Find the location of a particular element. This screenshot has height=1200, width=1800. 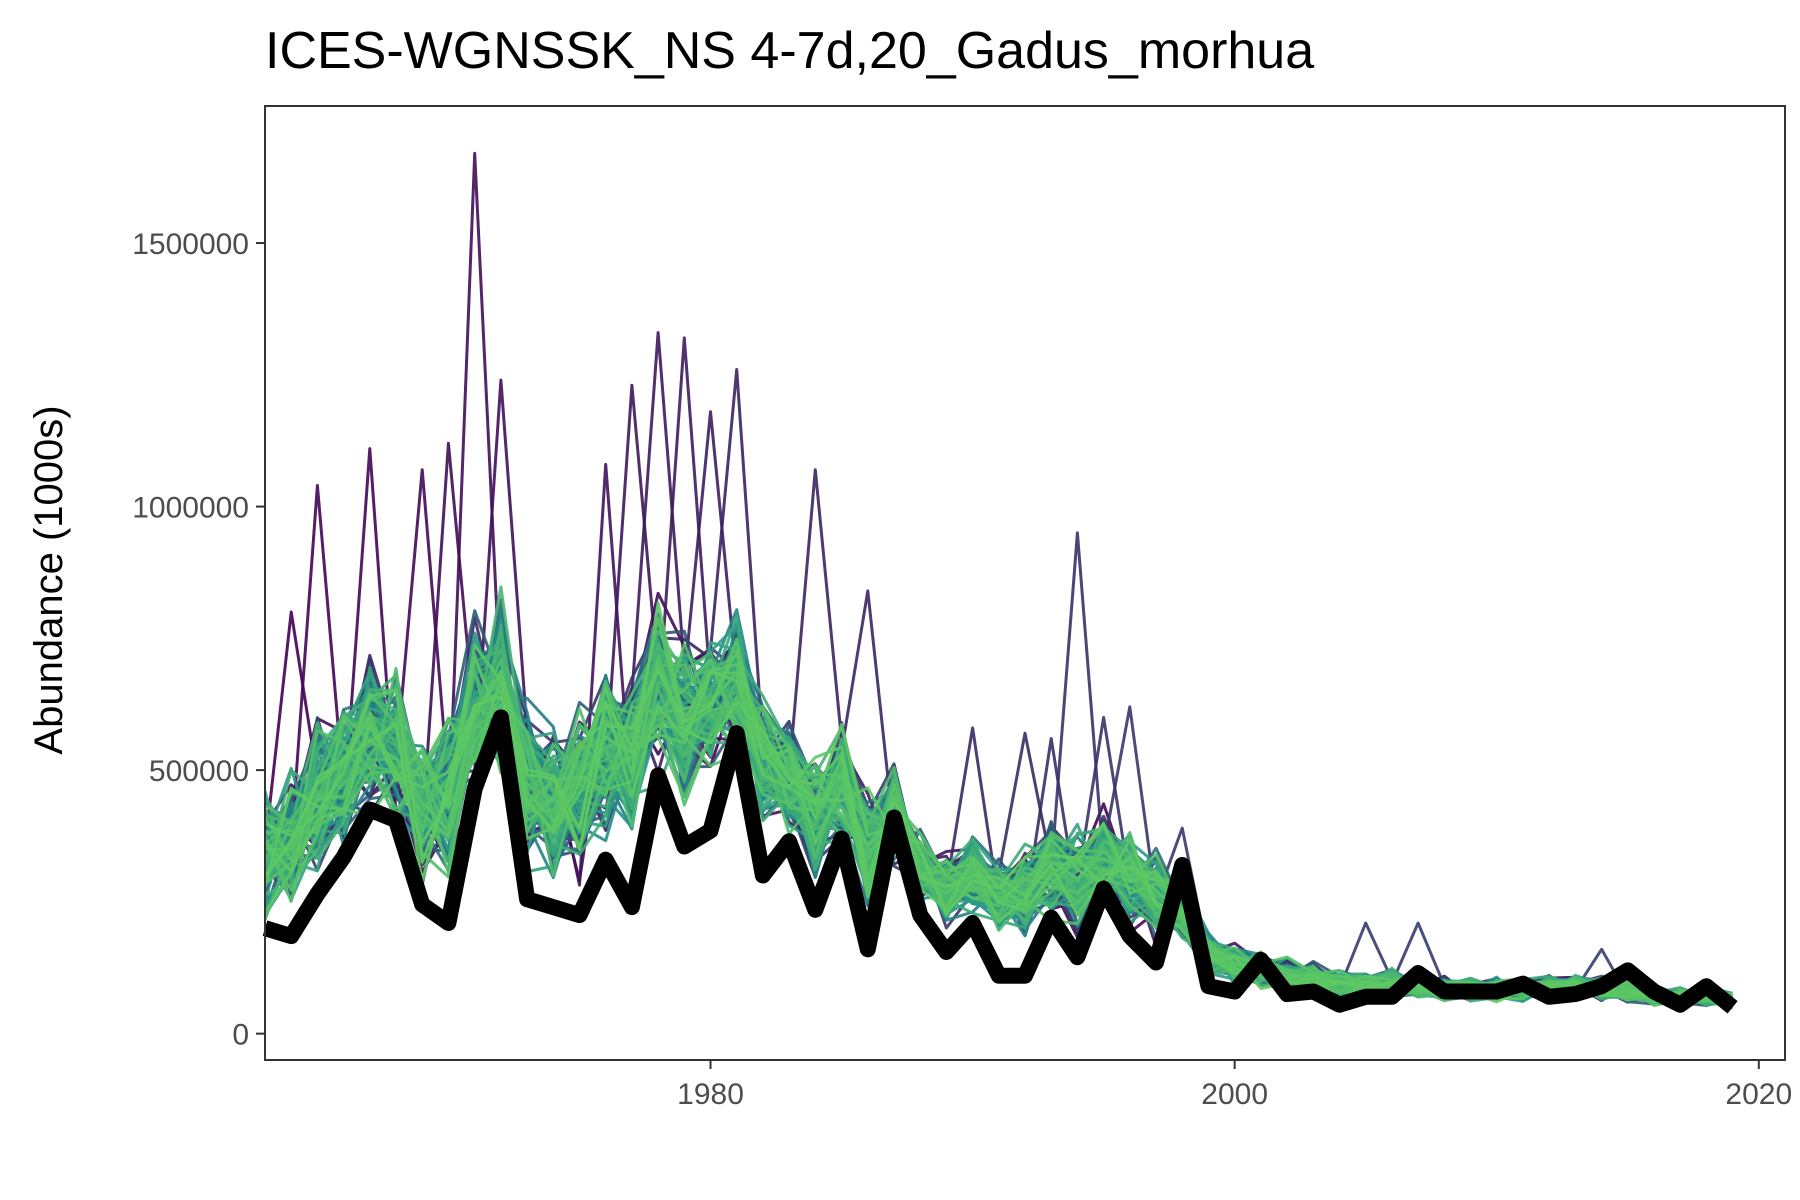

y-tick-label: 1500000 is located at coordinates (190, 244).